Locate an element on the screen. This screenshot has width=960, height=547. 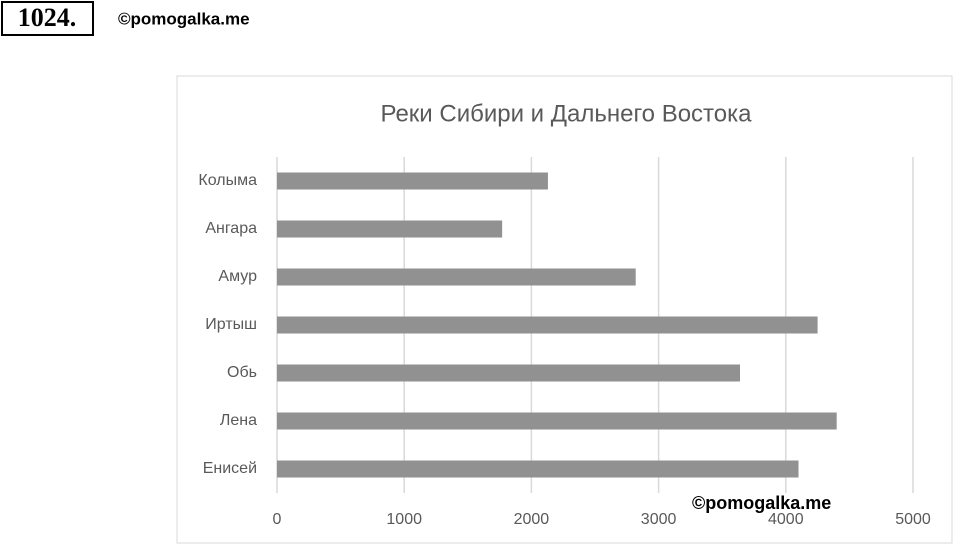
y-tick-label: Обь is located at coordinates (242, 372).